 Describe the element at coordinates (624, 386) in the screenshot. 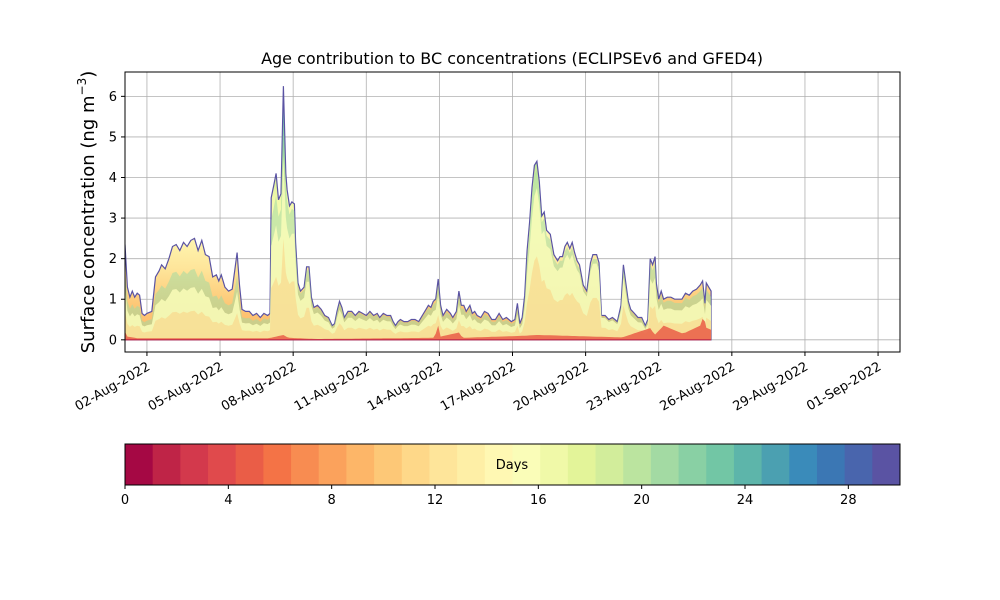

I see `x-tick-label: 23-Aug-2022` at that location.